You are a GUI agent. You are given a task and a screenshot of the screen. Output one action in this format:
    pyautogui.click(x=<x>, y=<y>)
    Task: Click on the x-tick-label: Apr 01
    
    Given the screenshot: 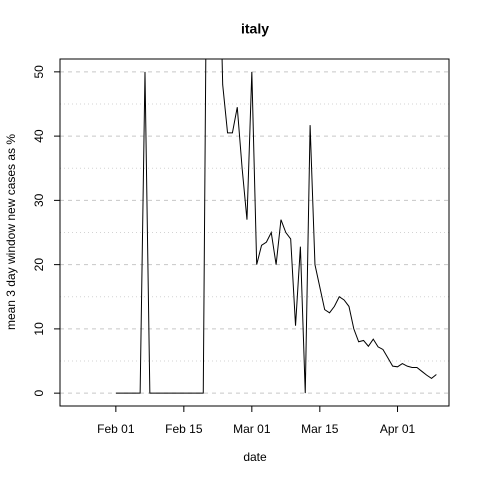 What is the action you would take?
    pyautogui.click(x=398, y=429)
    